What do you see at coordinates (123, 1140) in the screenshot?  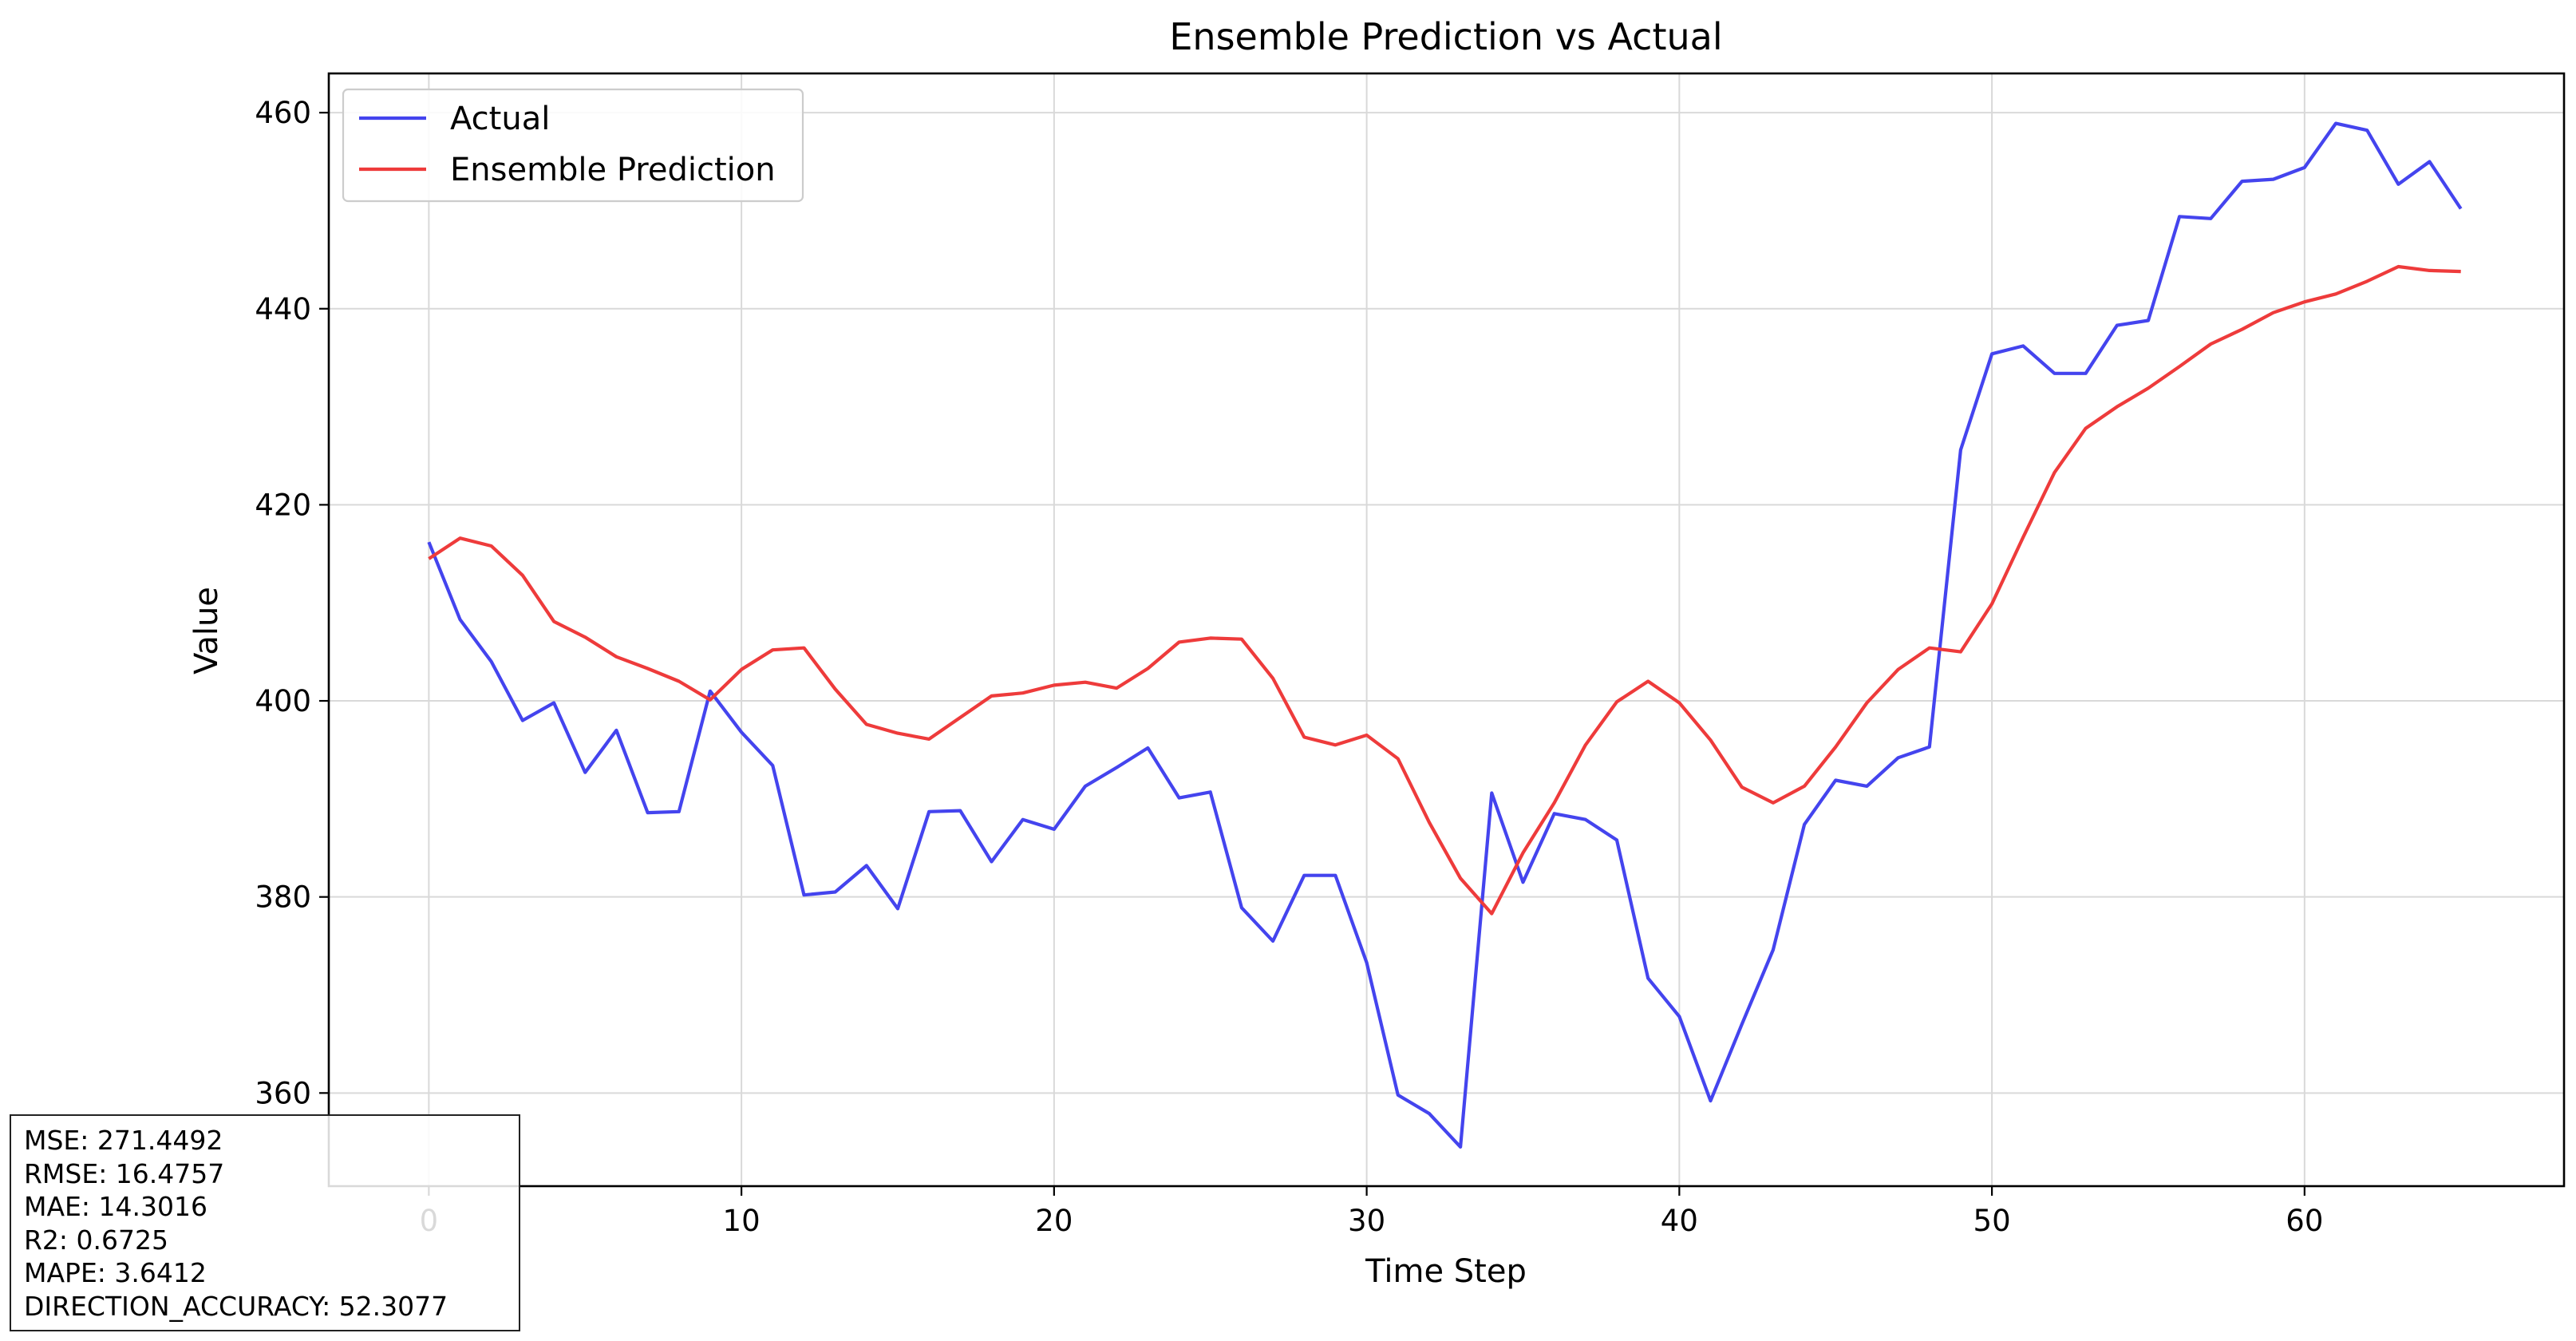 I see `metric-mse: MSE: 271.4492` at bounding box center [123, 1140].